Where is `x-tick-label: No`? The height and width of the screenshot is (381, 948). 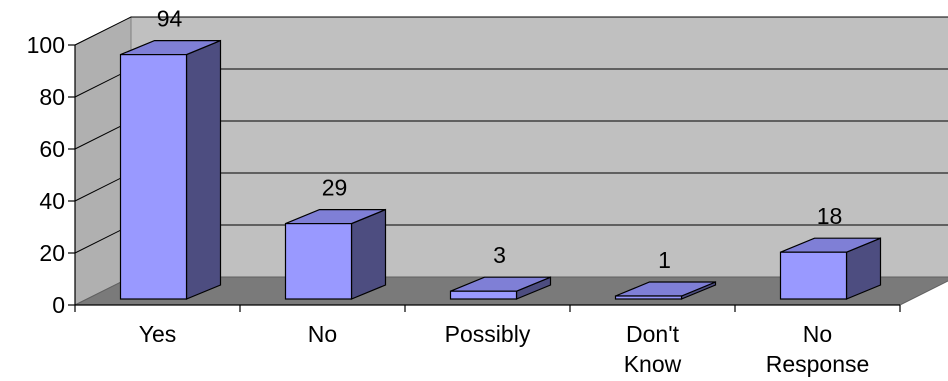
x-tick-label: No is located at coordinates (322, 334).